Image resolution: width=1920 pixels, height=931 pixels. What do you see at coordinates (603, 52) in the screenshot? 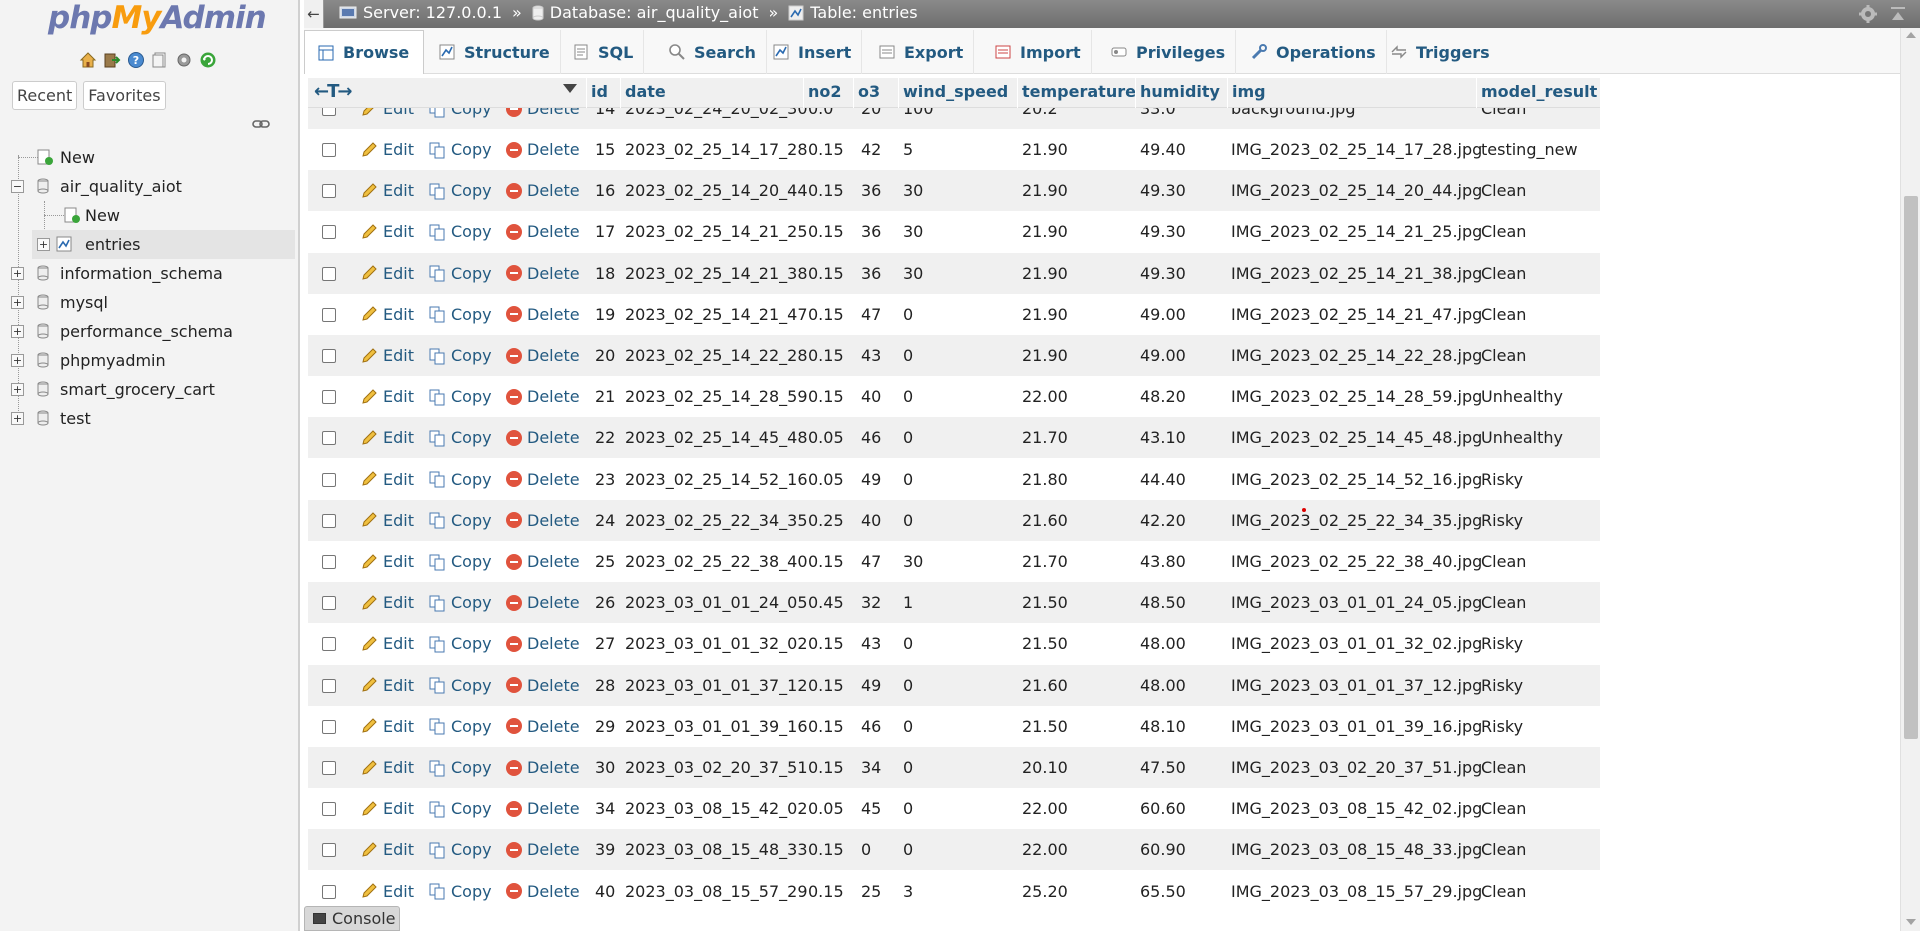
I see `tab-sql: SQL` at bounding box center [603, 52].